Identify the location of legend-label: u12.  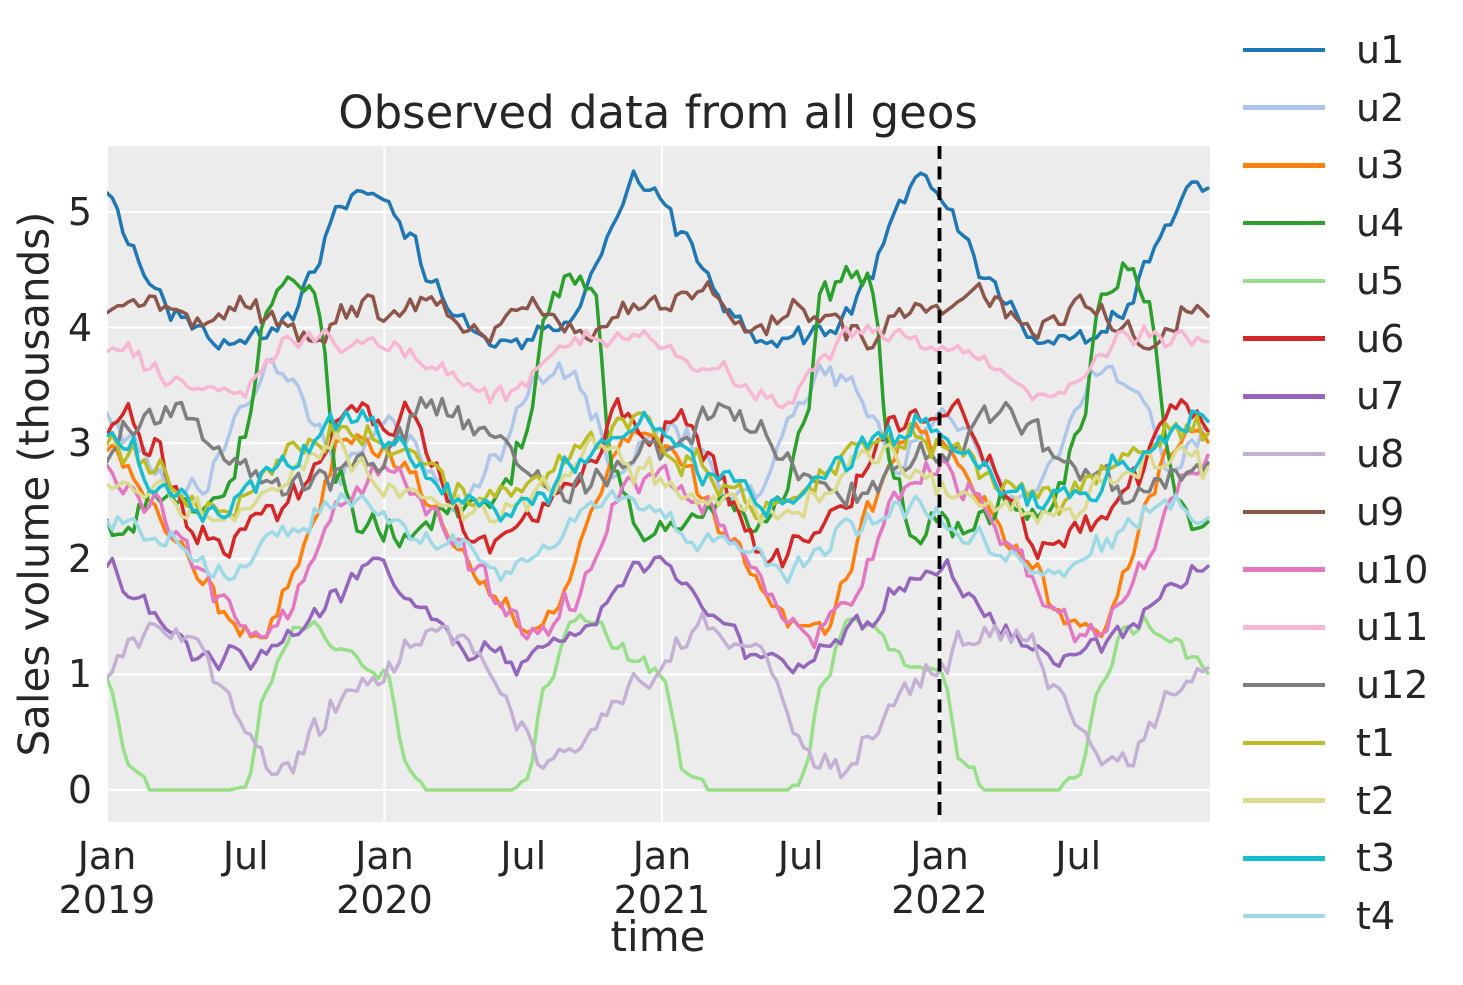
(1392, 685).